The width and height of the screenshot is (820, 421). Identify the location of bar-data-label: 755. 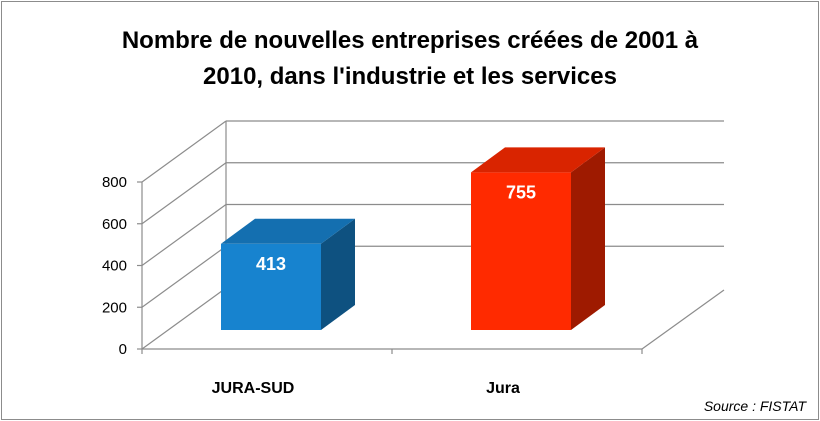
(521, 192).